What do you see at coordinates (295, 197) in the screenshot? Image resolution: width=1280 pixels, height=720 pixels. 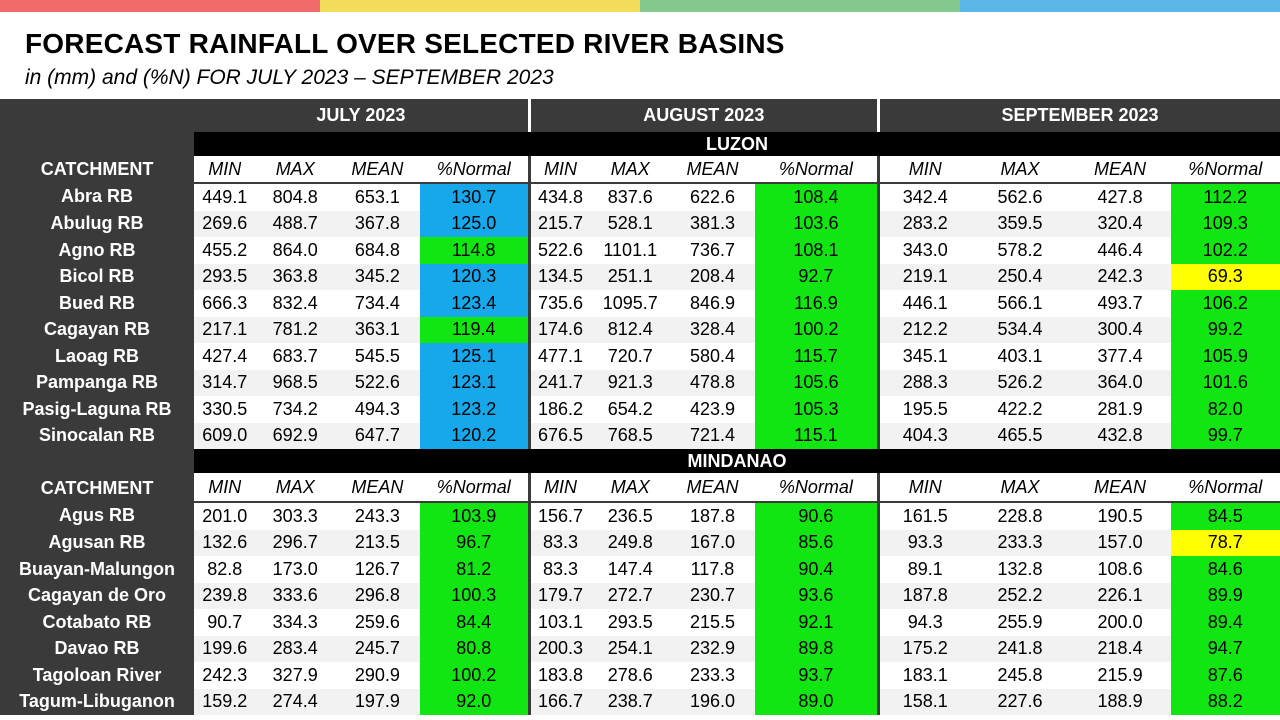 I see `value-cell: 804.8` at bounding box center [295, 197].